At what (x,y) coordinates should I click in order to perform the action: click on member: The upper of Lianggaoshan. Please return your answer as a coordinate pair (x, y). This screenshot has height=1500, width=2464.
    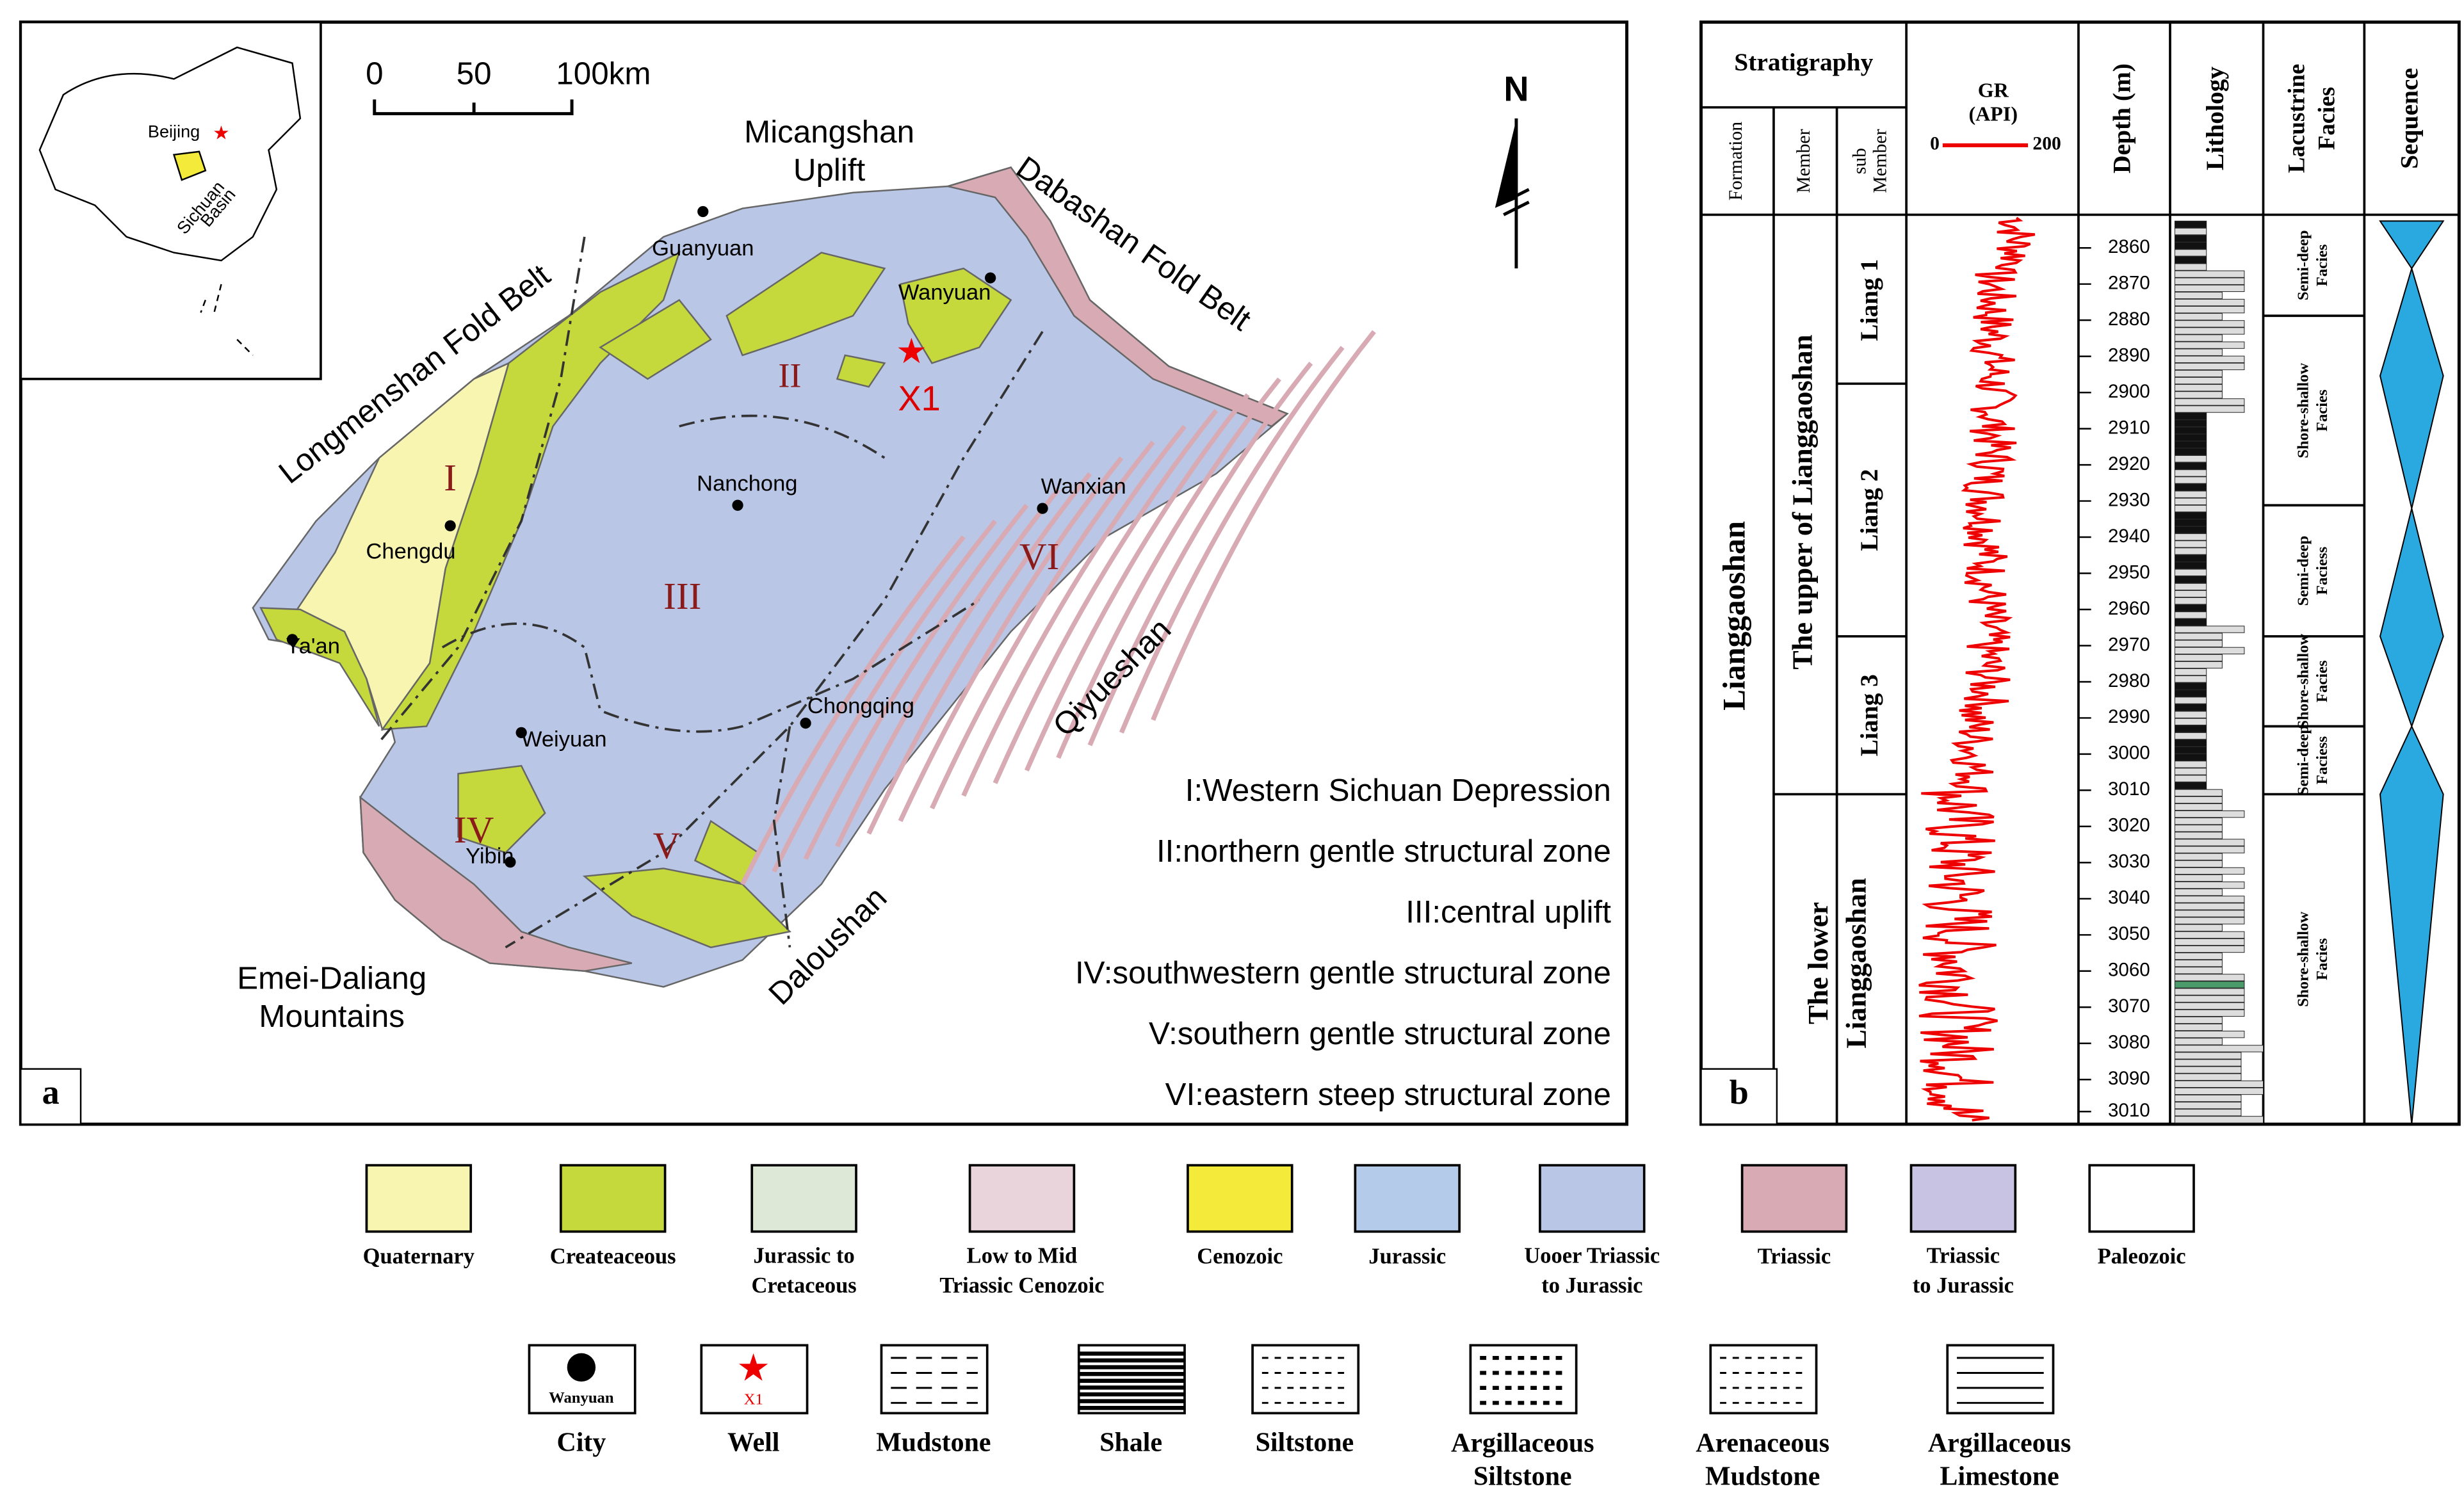
    Looking at the image, I should click on (1802, 502).